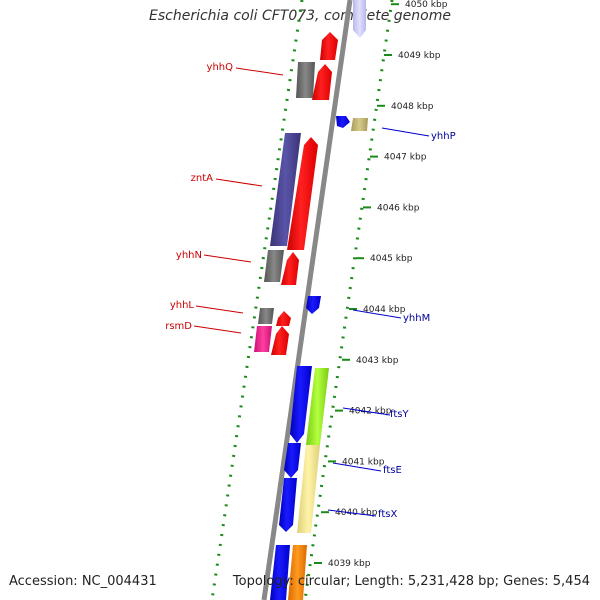 The image size is (600, 600). Describe the element at coordinates (83, 581) in the screenshot. I see `accession-text: Accession: NC_004431` at that location.